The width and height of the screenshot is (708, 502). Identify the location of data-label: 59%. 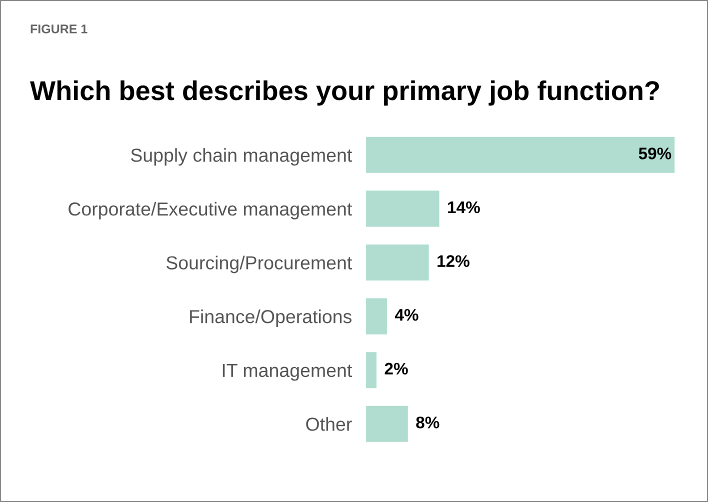
(655, 154).